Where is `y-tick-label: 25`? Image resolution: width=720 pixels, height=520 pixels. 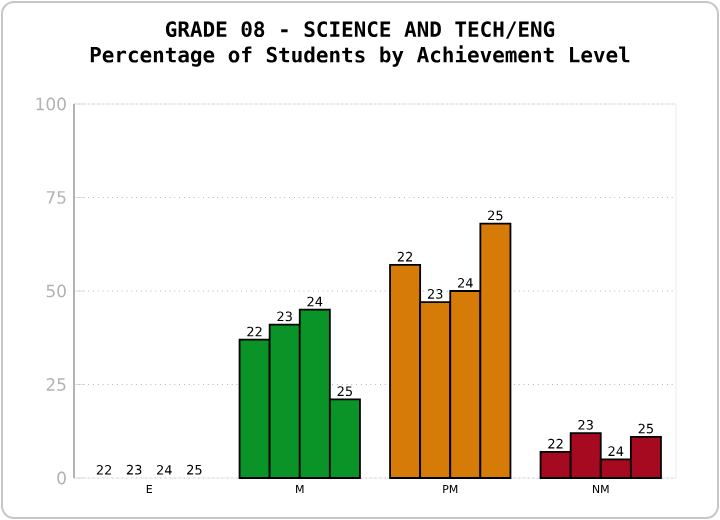
y-tick-label: 25 is located at coordinates (56, 384).